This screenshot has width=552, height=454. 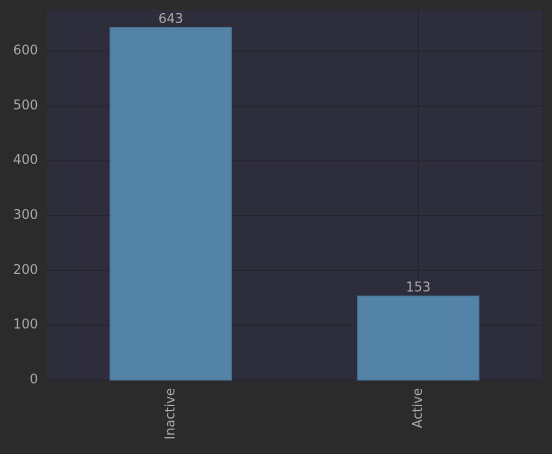 What do you see at coordinates (25, 51) in the screenshot?
I see `y-tick-label: 600` at bounding box center [25, 51].